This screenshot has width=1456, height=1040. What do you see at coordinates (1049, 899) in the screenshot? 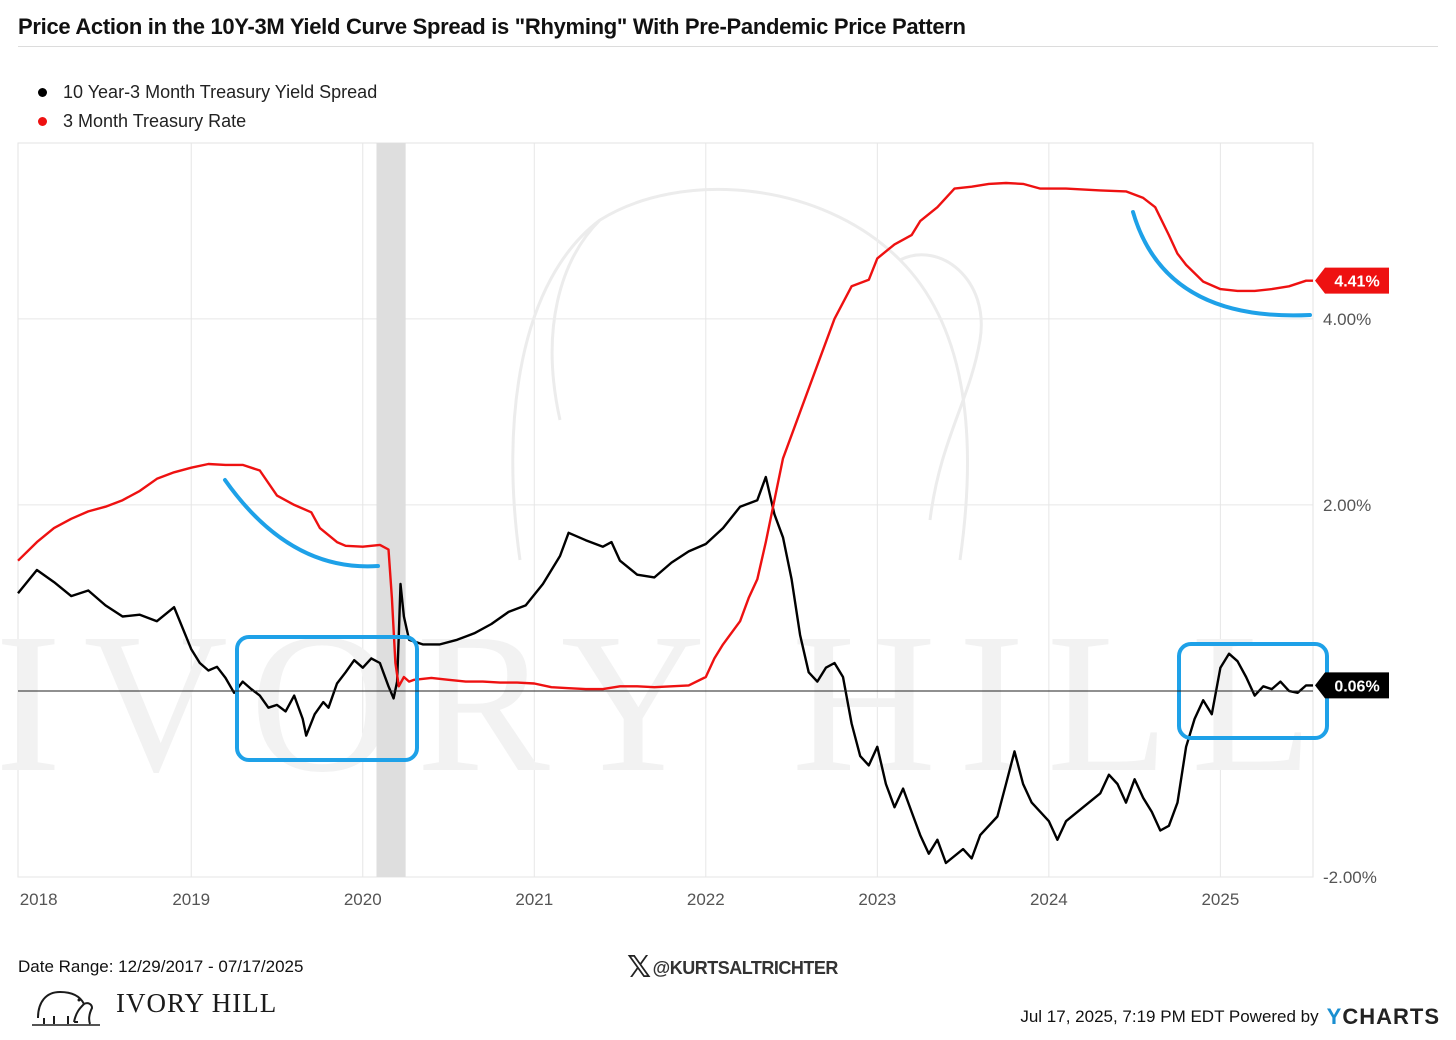
I see `x-tick-label: 2024` at bounding box center [1049, 899].